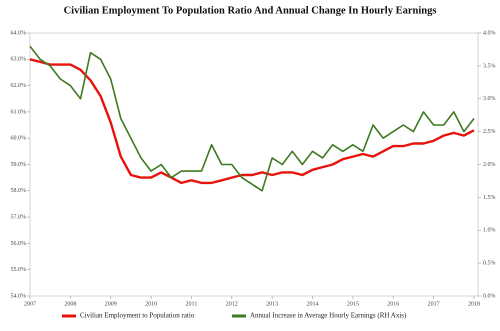 The width and height of the screenshot is (500, 331). Describe the element at coordinates (137, 316) in the screenshot. I see `legend-label: Civilian Employment to Population ratio` at that location.